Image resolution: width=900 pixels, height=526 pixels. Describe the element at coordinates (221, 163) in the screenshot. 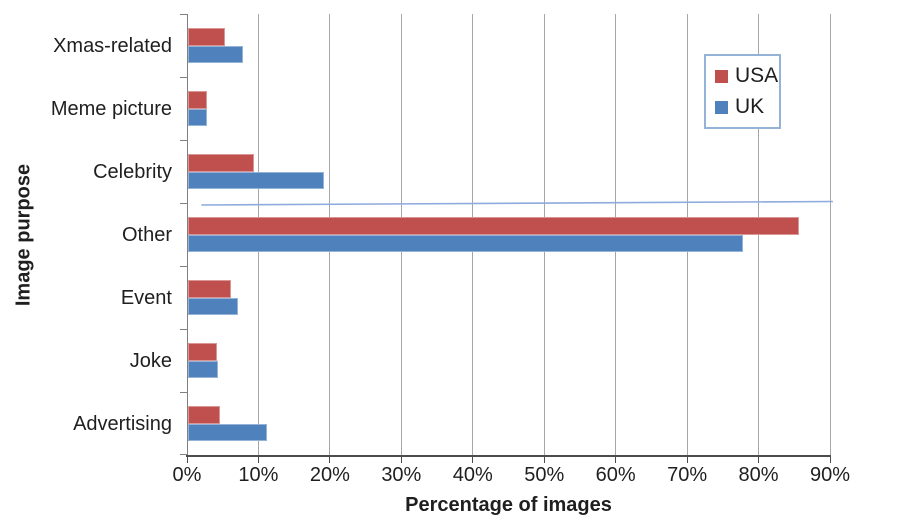

I see `bar-usa-celebrity` at that location.